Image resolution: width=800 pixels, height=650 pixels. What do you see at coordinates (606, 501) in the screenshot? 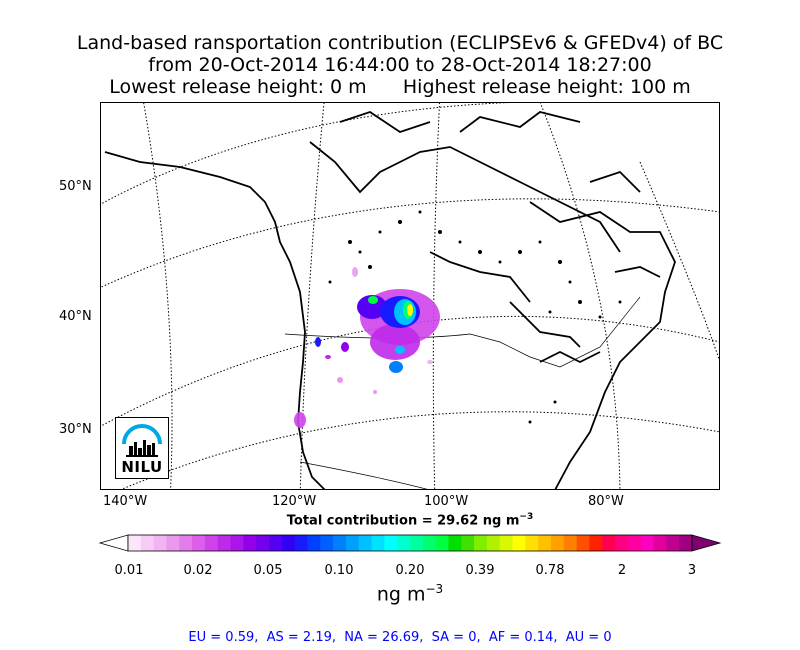
I see `lon-label-80w: 80°W` at bounding box center [606, 501].